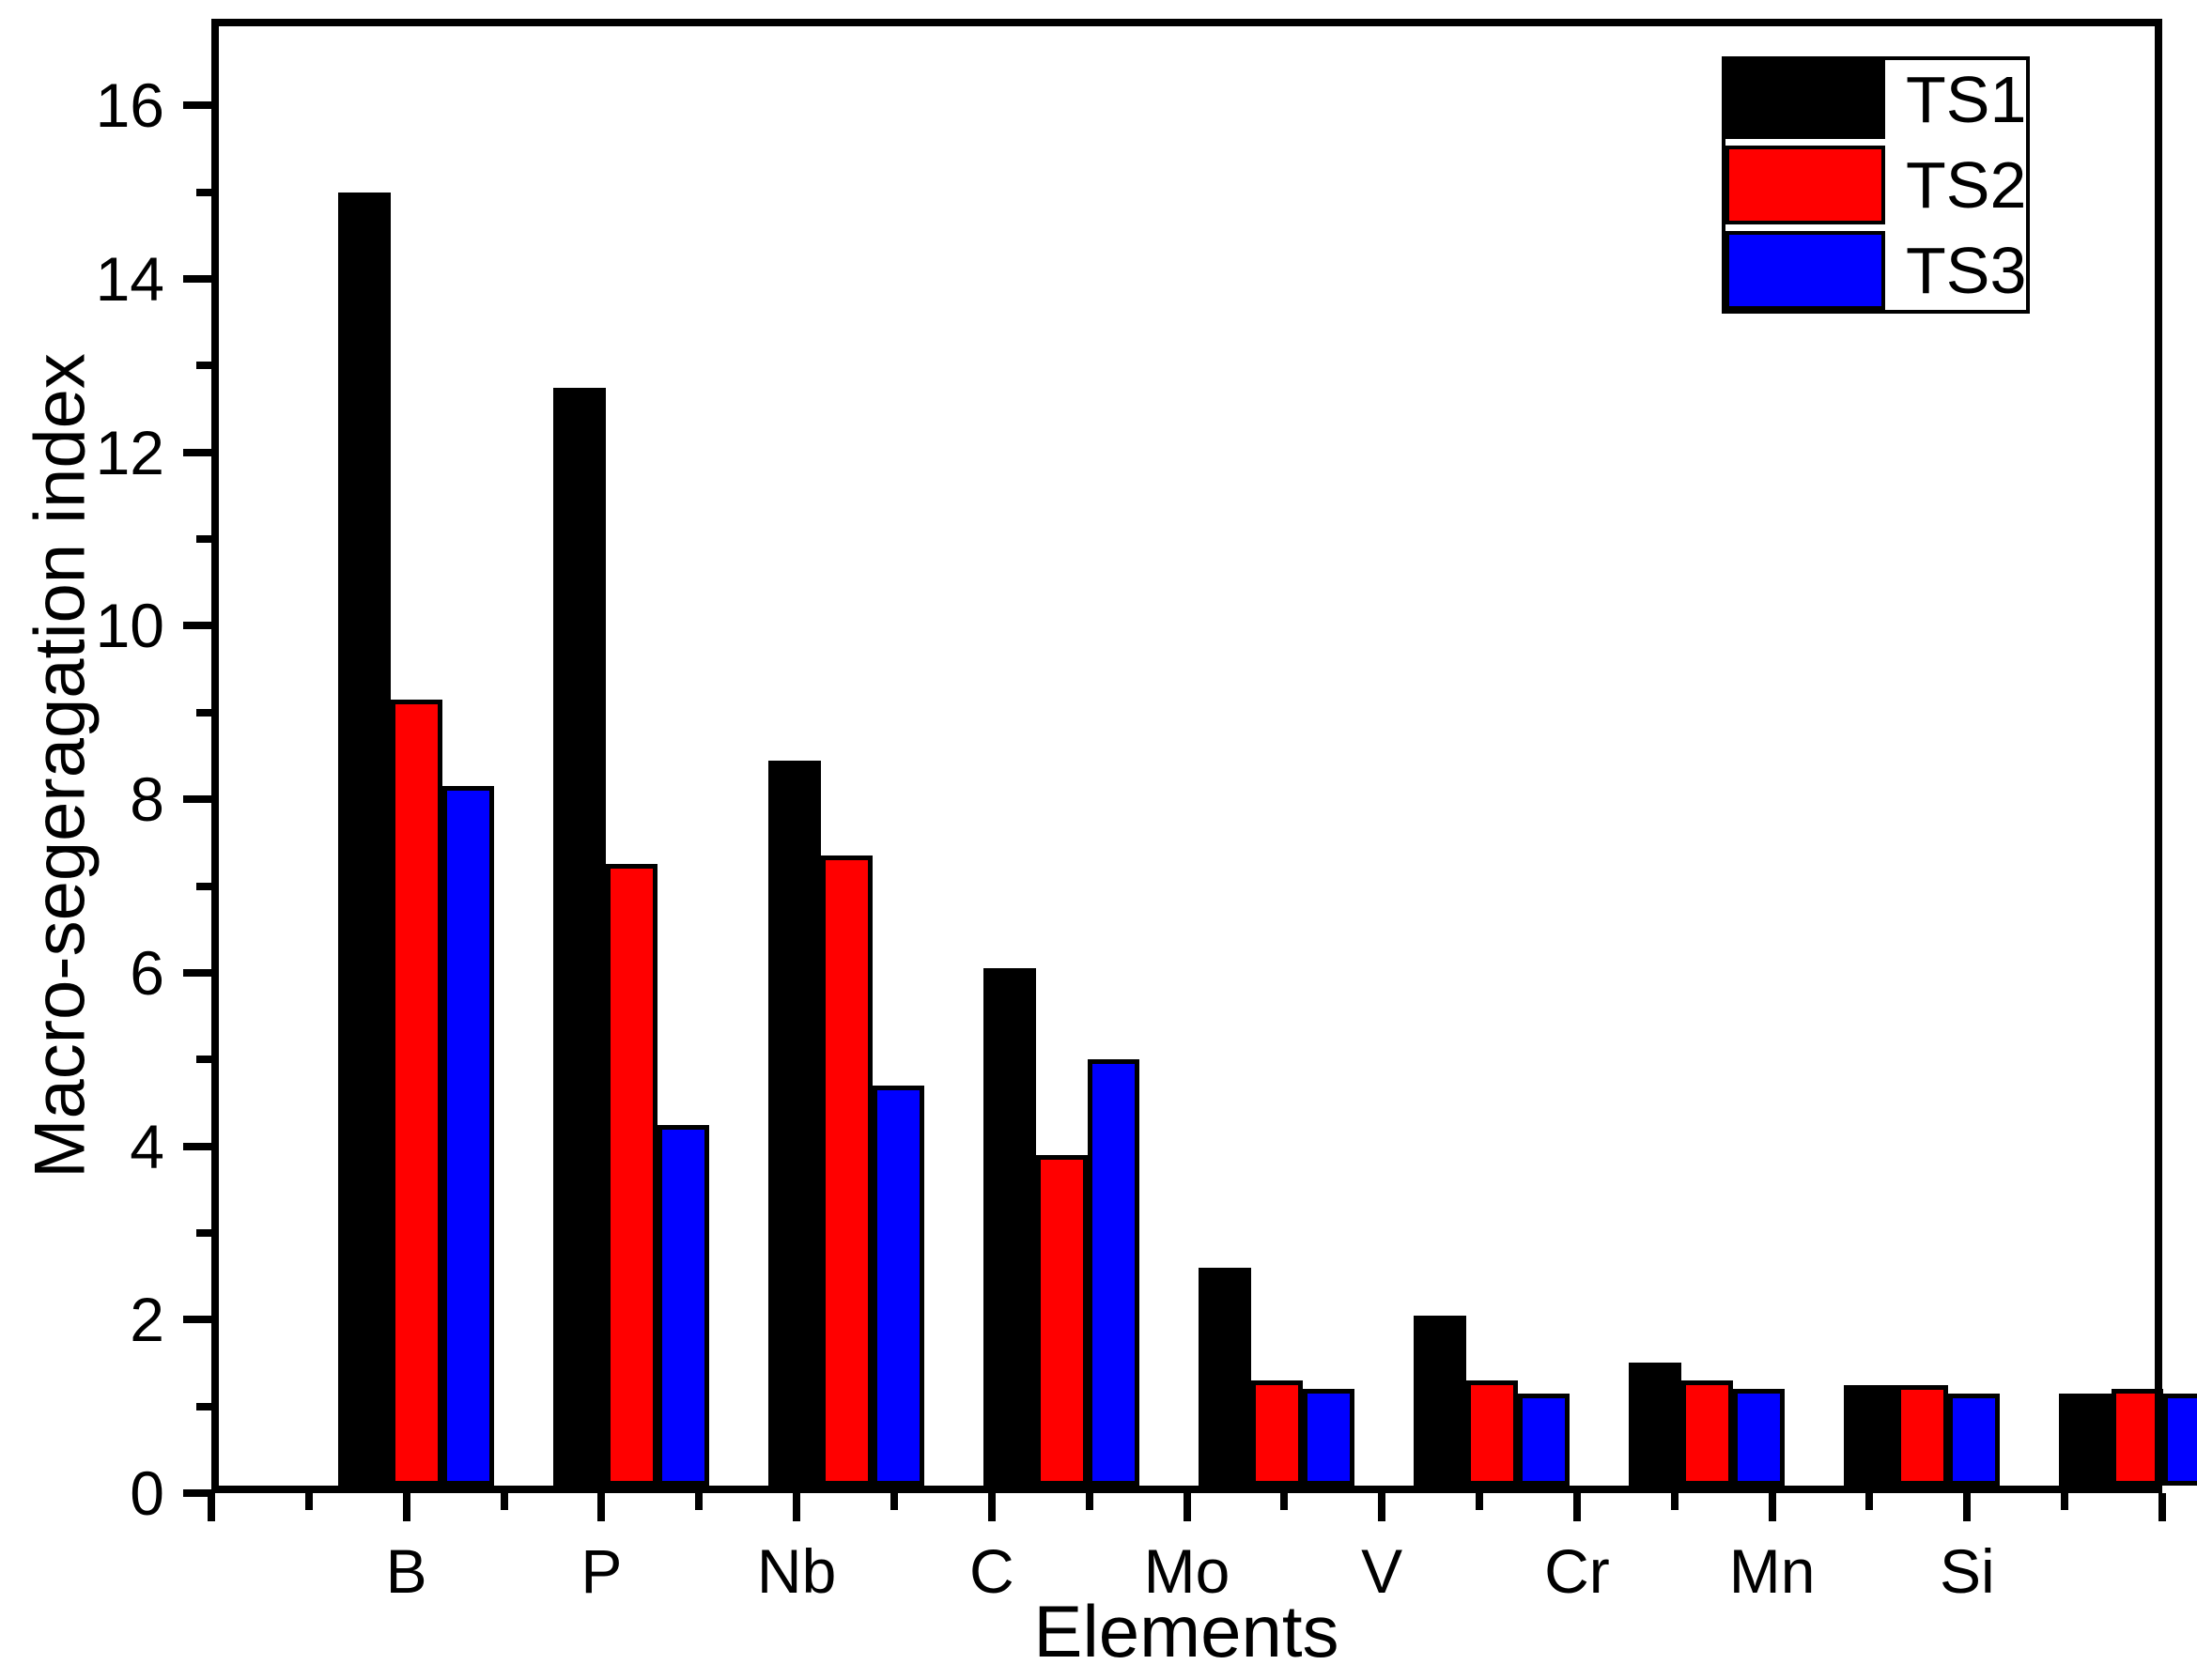 The height and width of the screenshot is (1680, 2197). Describe the element at coordinates (991, 1571) in the screenshot. I see `x-tick-label-C: C` at that location.